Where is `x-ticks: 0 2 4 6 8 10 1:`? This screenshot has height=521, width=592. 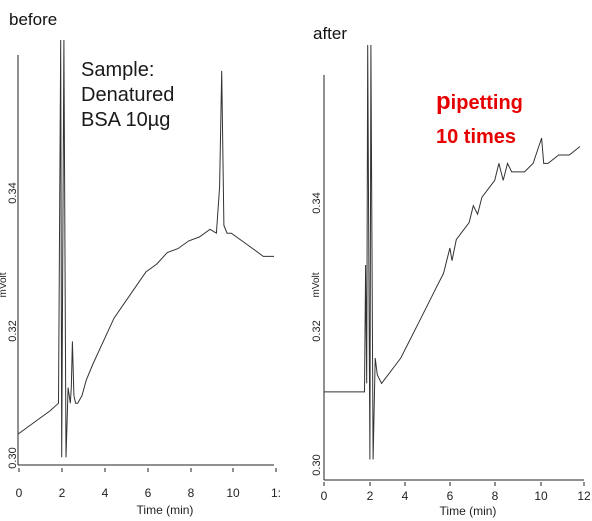 x-ticks: 0 2 4 6 8 10 1: is located at coordinates (148, 484).